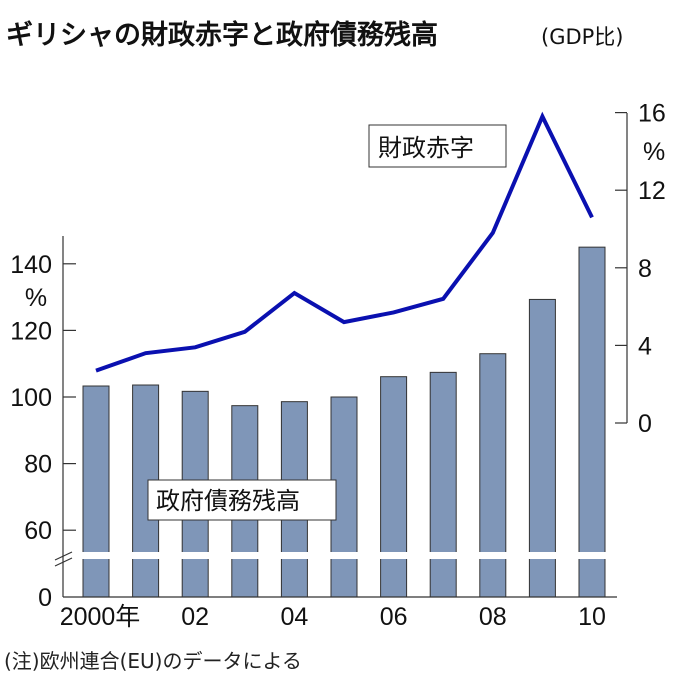  What do you see at coordinates (228, 501) in the screenshot?
I see `legend-debt-label: 政府債務残高` at bounding box center [228, 501].